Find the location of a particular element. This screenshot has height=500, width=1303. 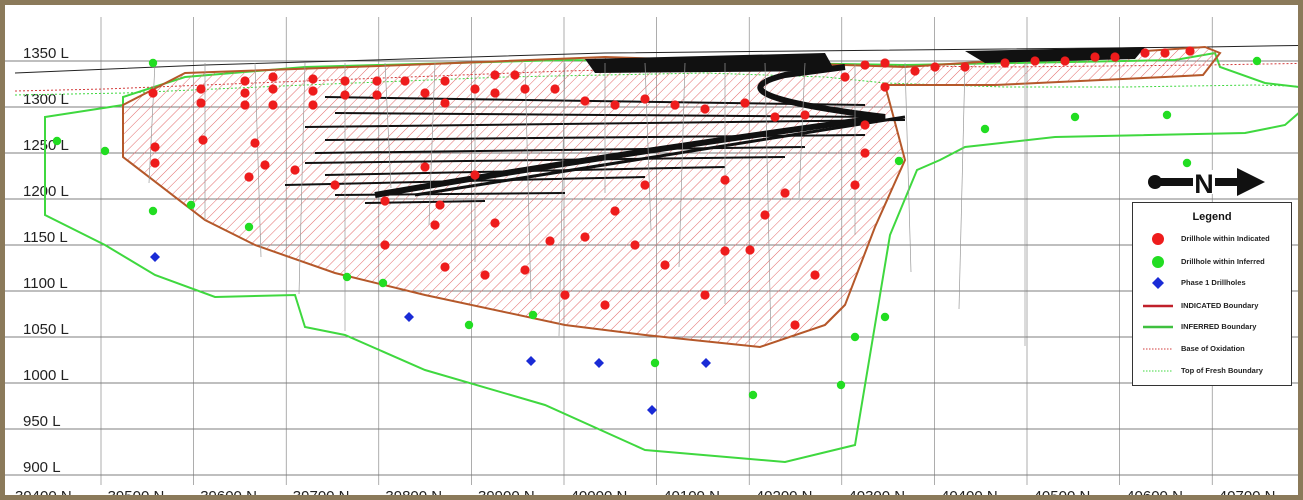

legend-title: Legend is located at coordinates (1212, 217).